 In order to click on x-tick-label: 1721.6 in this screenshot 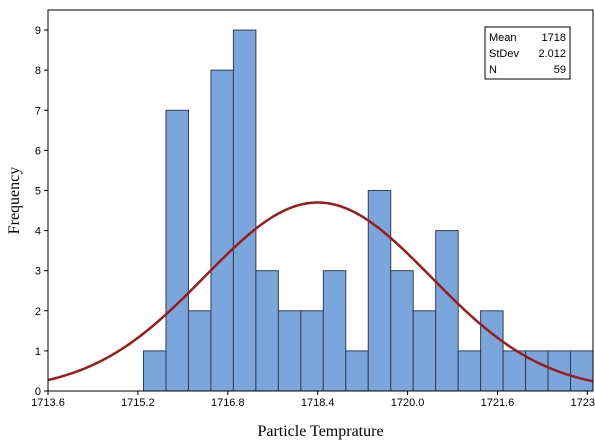, I will do `click(498, 403)`.